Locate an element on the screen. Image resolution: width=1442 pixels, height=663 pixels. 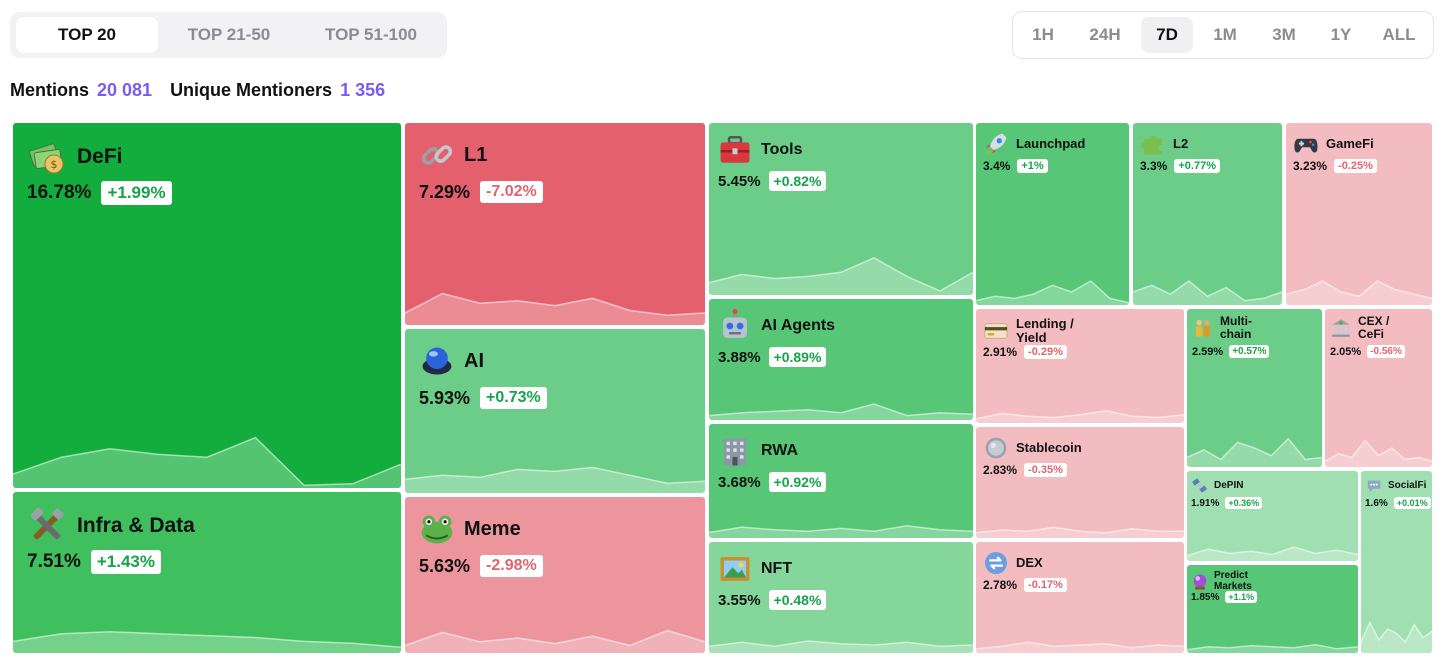
narrative-name: DeFi is located at coordinates (100, 156).